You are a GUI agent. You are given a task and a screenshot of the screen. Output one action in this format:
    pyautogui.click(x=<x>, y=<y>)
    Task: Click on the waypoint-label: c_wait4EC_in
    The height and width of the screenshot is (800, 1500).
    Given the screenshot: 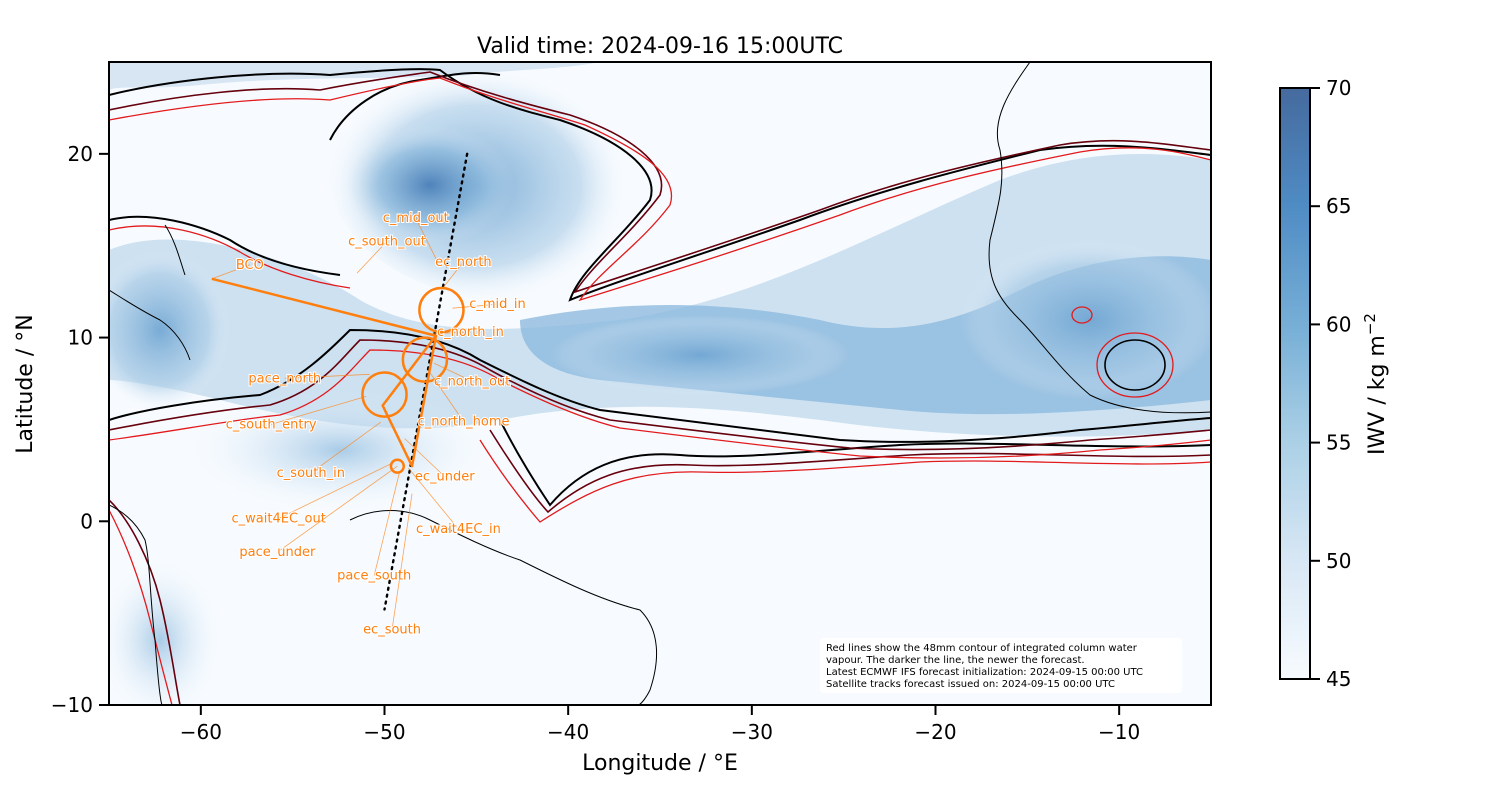 What is the action you would take?
    pyautogui.click(x=458, y=529)
    